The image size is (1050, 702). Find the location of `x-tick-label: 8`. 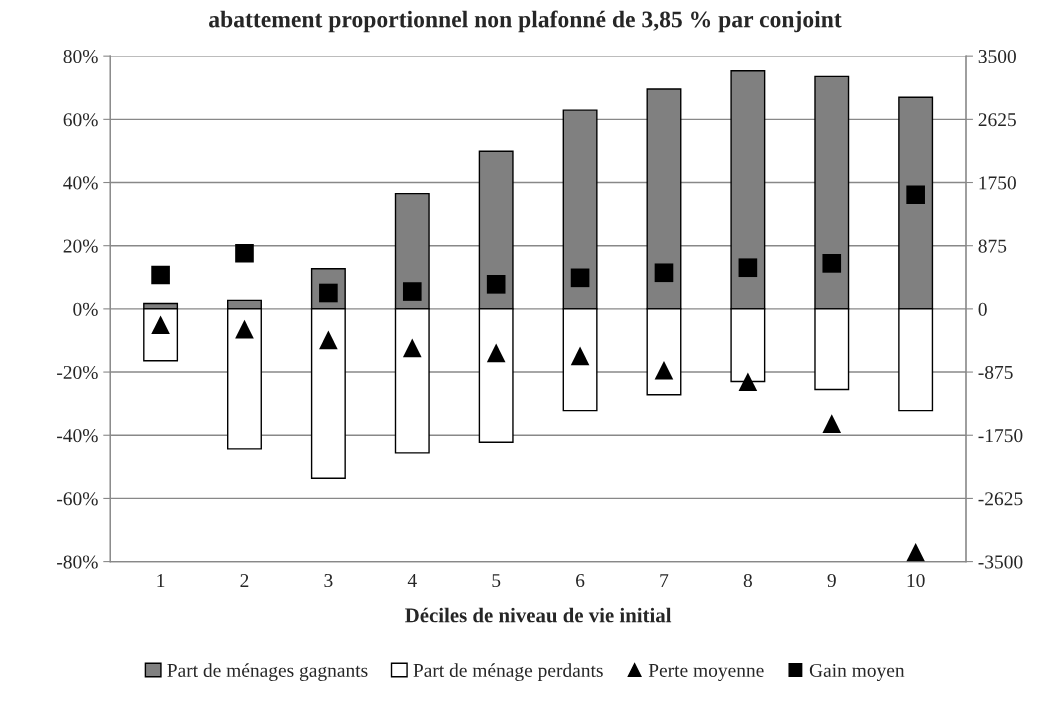

x-tick-label: 8 is located at coordinates (747, 580).